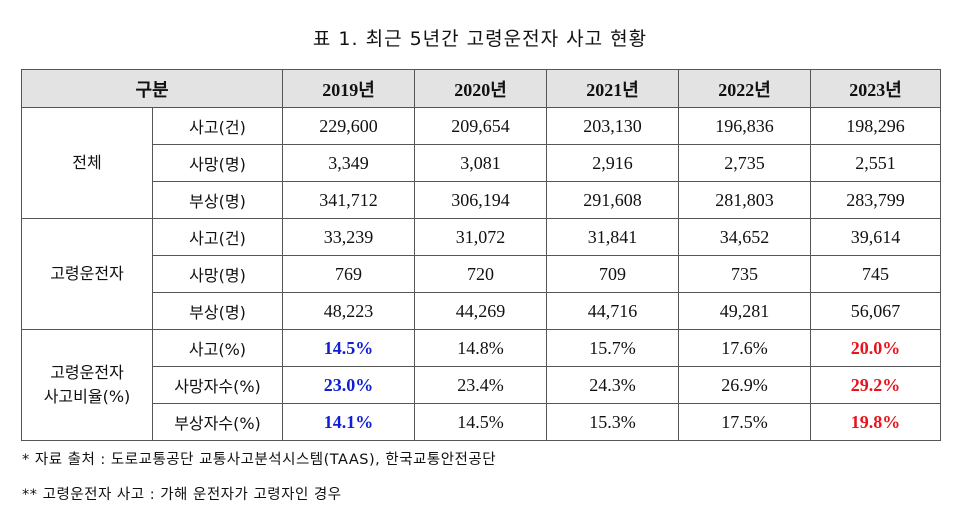  What do you see at coordinates (87, 372) in the screenshot?
I see `group-label-ratio-line1: 고령운전자` at bounding box center [87, 372].